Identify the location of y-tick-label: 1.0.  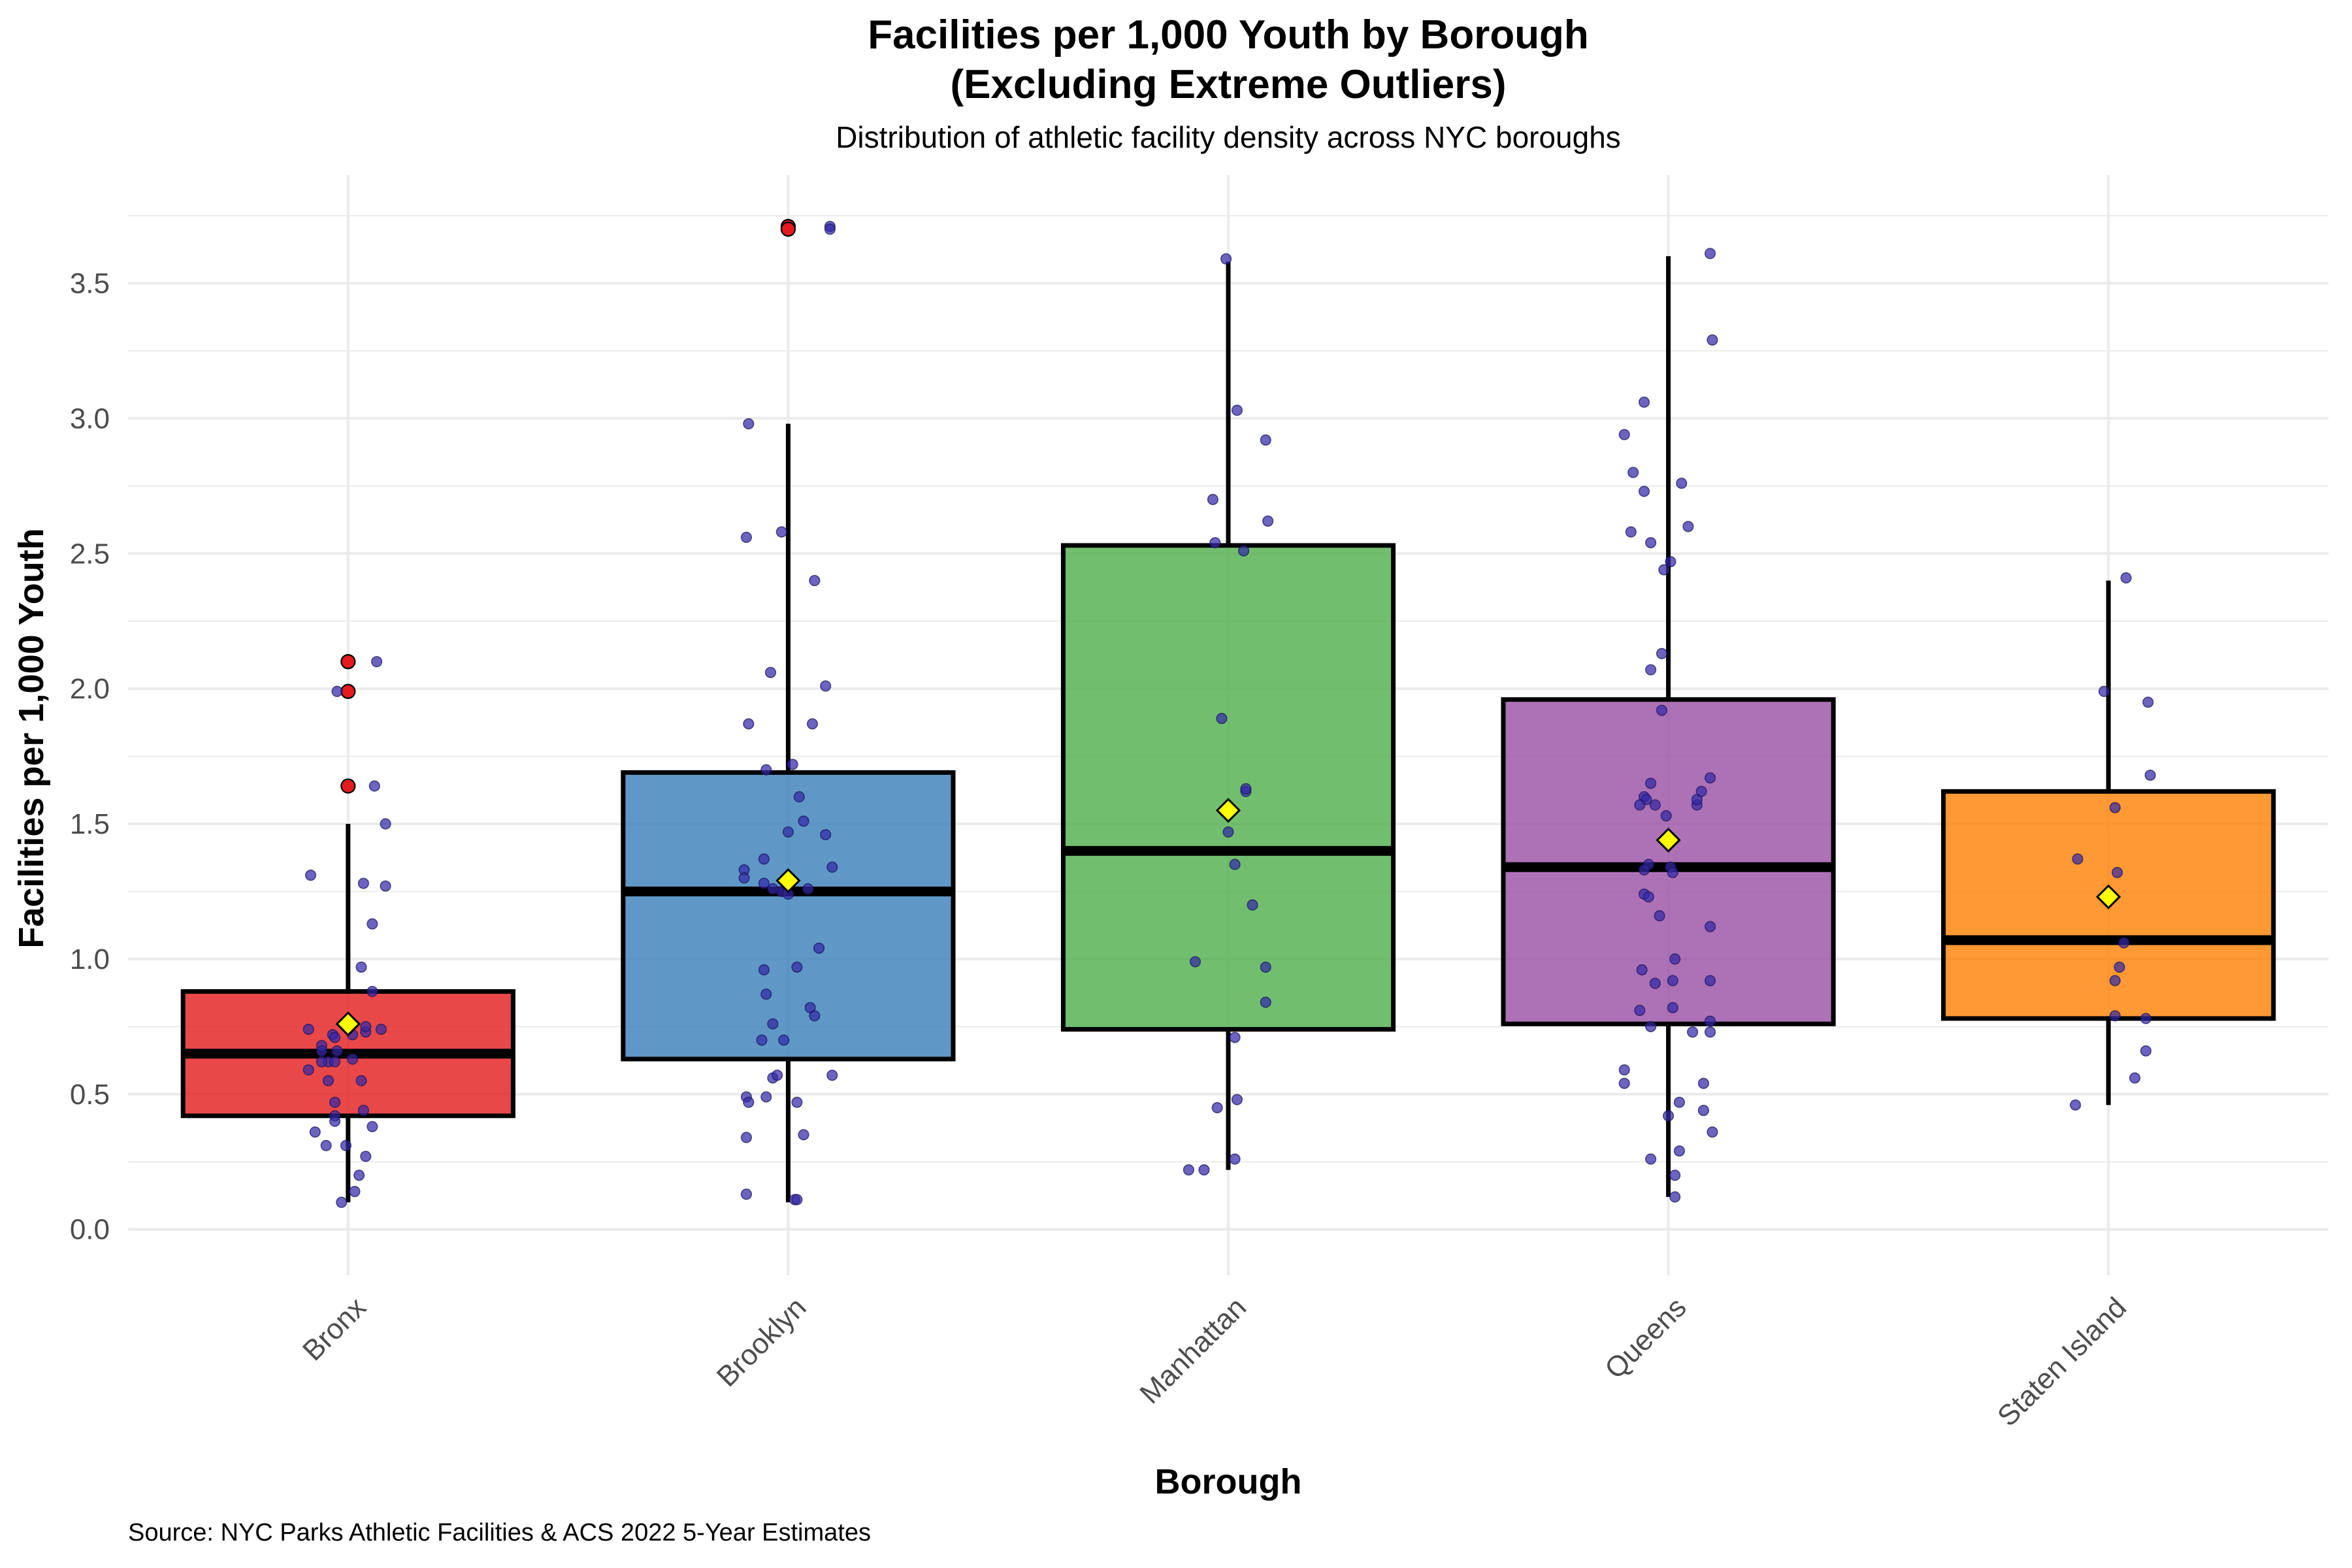
(90, 959).